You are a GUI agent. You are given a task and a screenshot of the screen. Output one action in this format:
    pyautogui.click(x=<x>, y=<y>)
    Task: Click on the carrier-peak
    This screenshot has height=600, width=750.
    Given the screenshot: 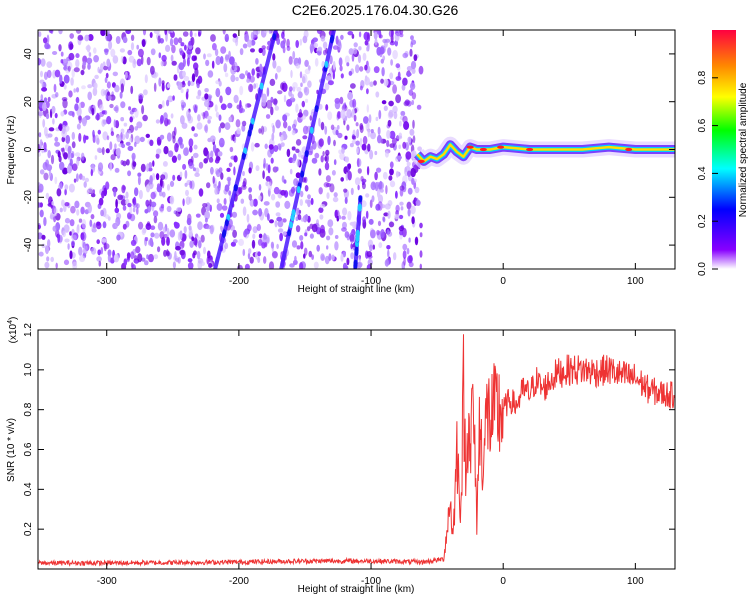 What is the action you would take?
    pyautogui.click(x=483, y=149)
    